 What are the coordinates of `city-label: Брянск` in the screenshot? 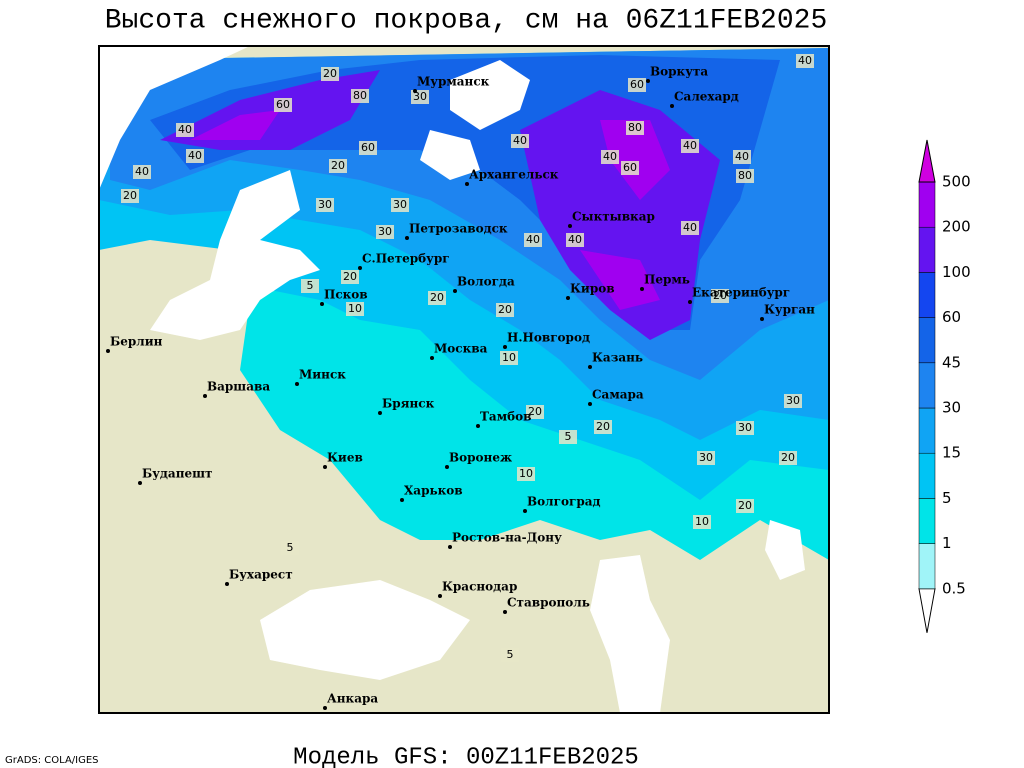 It's located at (408, 404).